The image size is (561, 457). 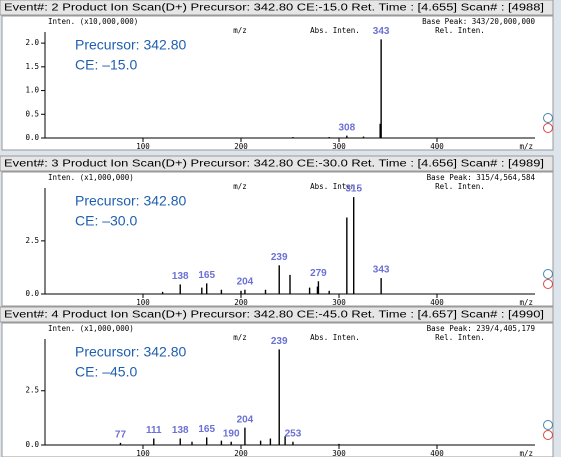 I want to click on peak-label: 77, so click(x=121, y=434).